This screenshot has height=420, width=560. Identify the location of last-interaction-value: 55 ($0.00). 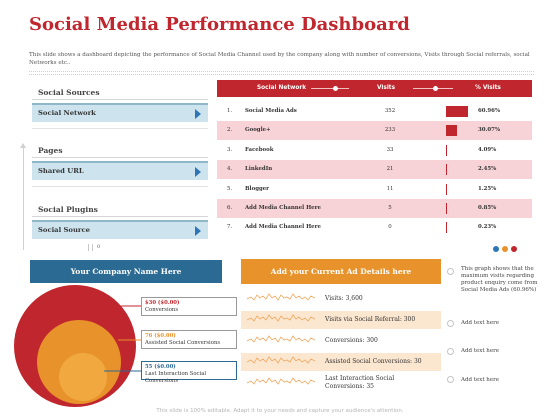
(160, 367).